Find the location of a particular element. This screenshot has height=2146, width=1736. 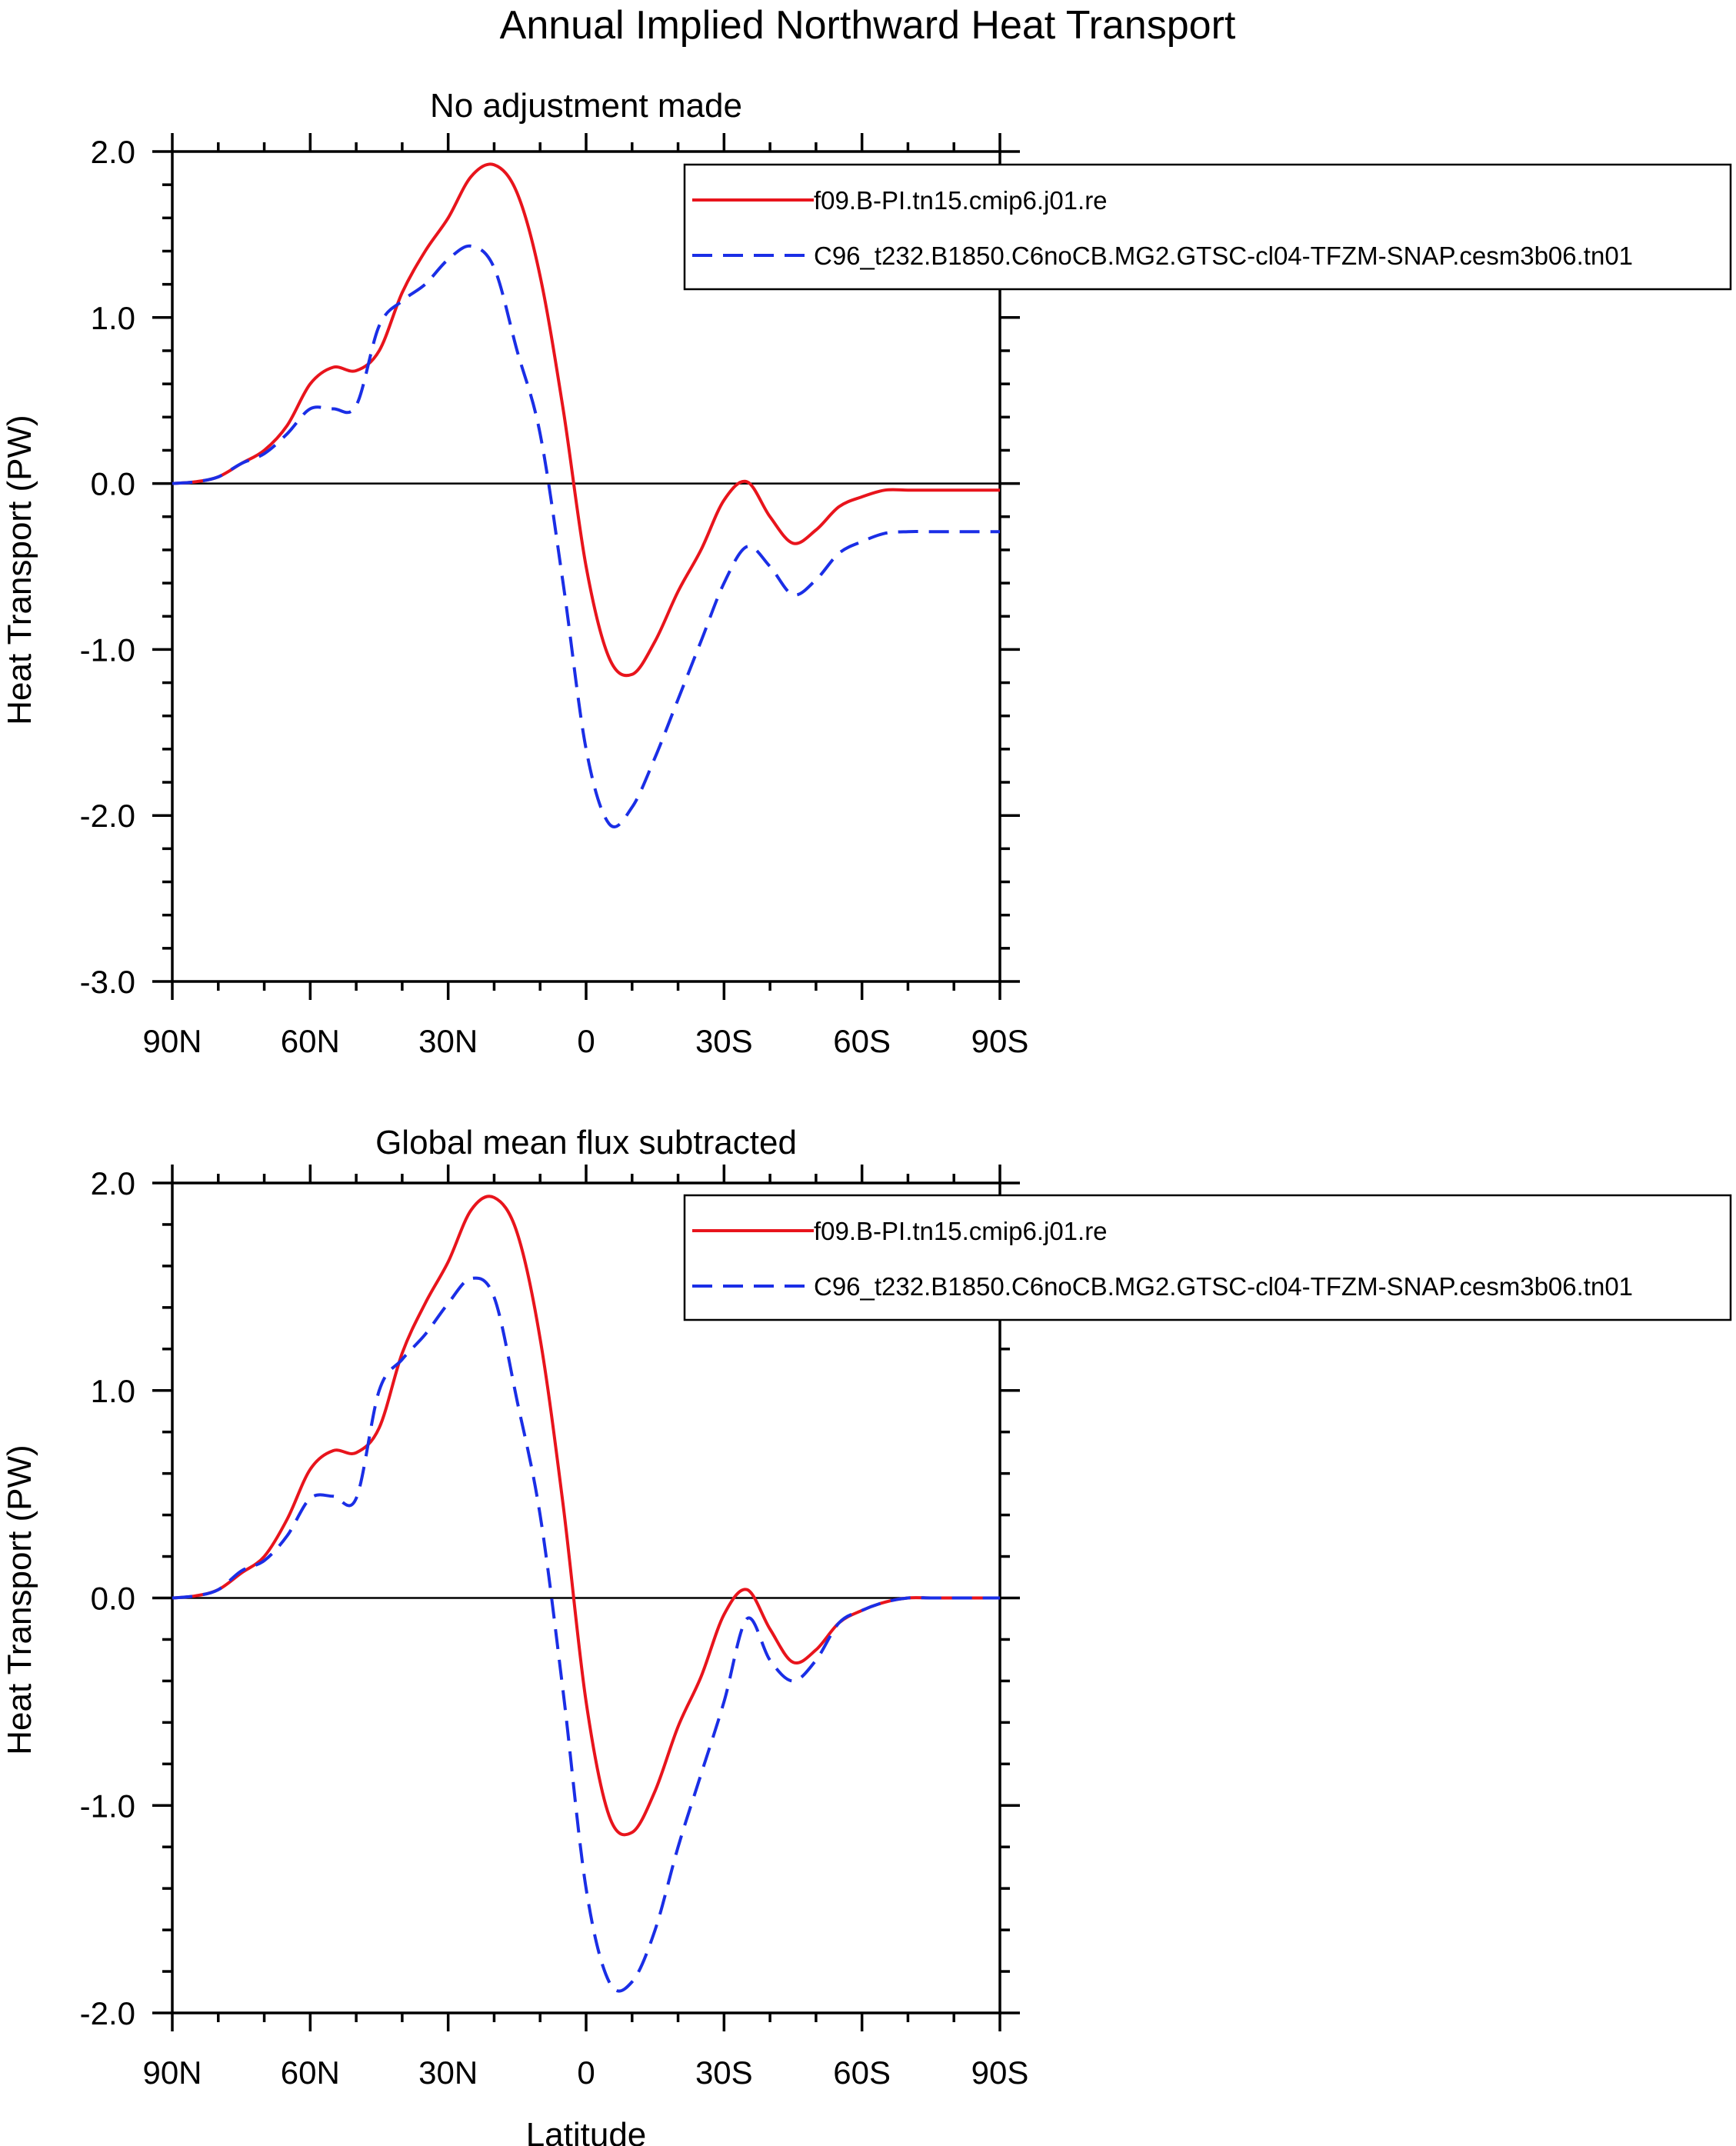

panel-title: Global mean flux subtracted is located at coordinates (586, 1142).